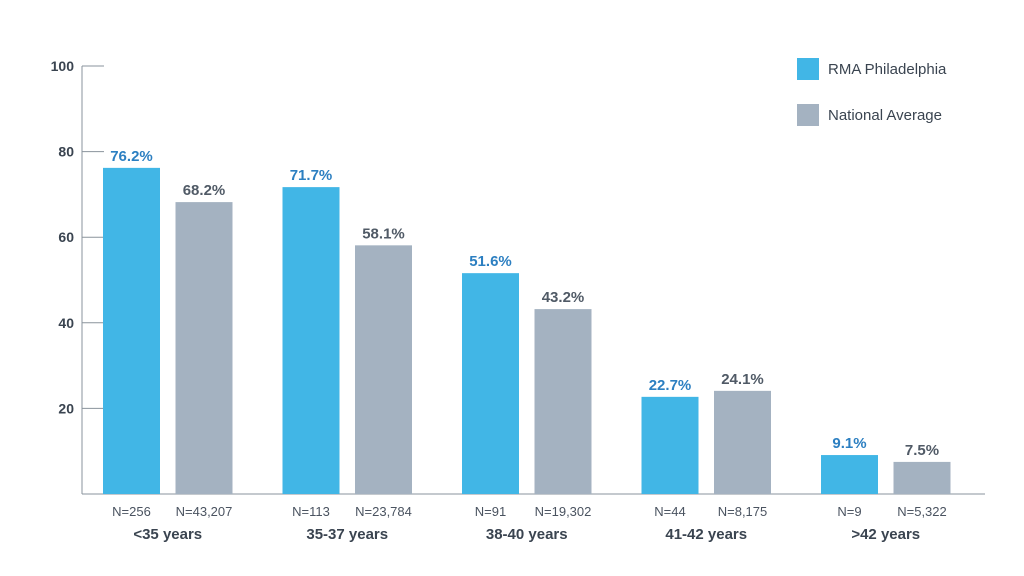 The image size is (1024, 576). I want to click on n-count-label: N=44, so click(669, 511).